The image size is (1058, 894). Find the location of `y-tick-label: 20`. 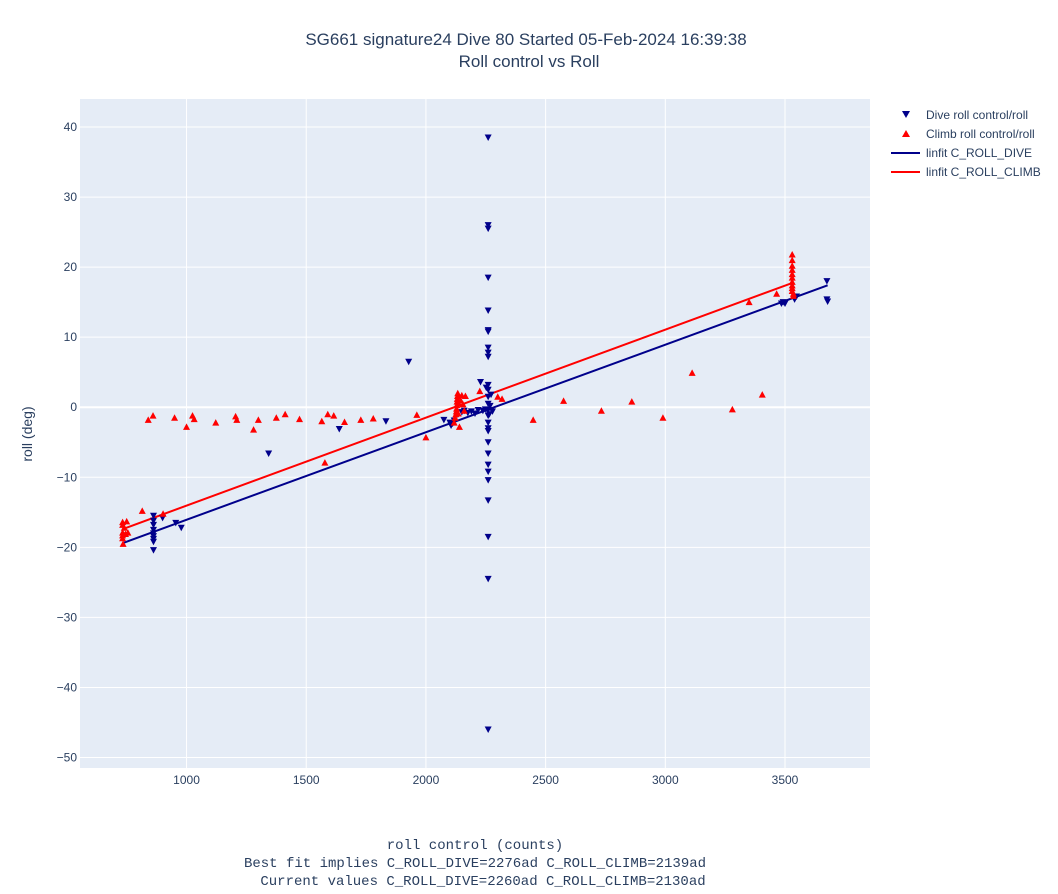

y-tick-label: 20 is located at coordinates (71, 267).